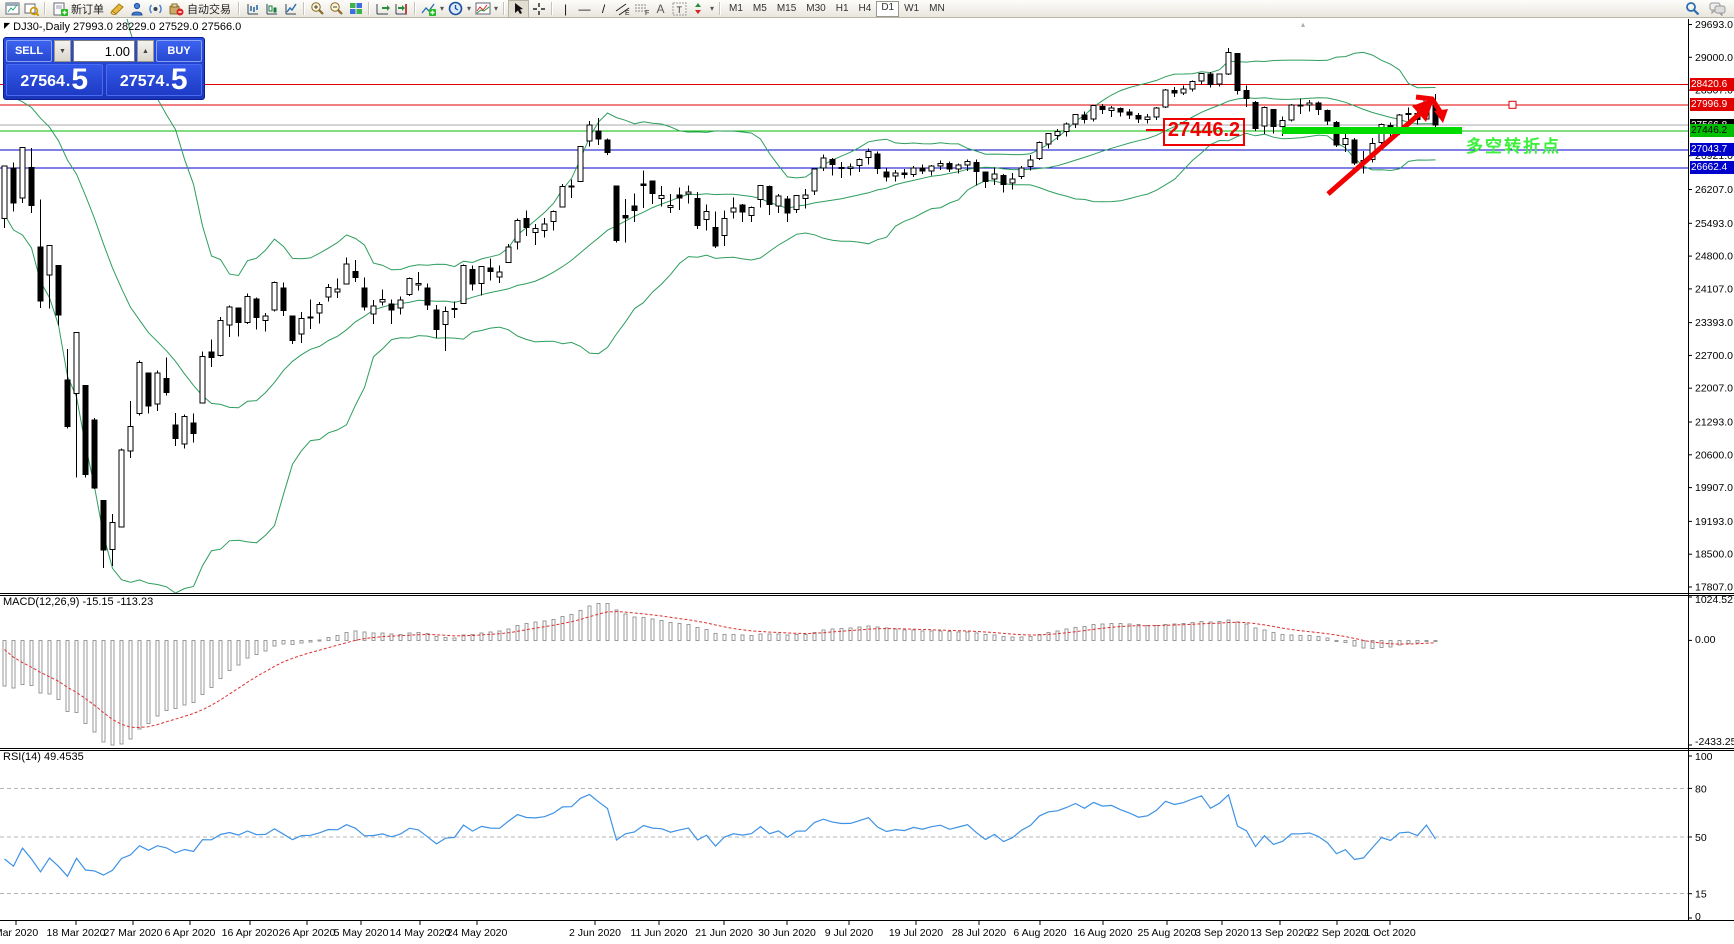  I want to click on chart-shift-icon, so click(401, 9).